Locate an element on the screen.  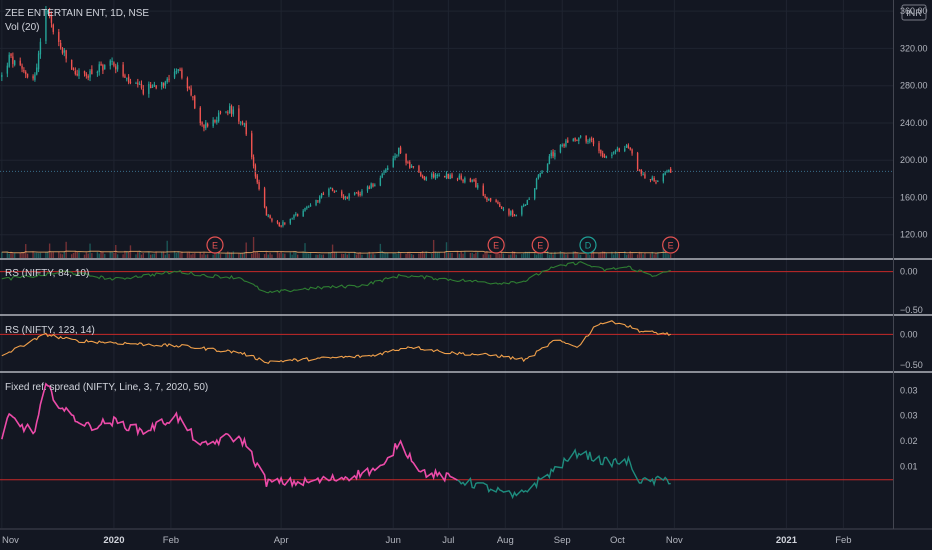
earnings-marker: E is located at coordinates (540, 245).